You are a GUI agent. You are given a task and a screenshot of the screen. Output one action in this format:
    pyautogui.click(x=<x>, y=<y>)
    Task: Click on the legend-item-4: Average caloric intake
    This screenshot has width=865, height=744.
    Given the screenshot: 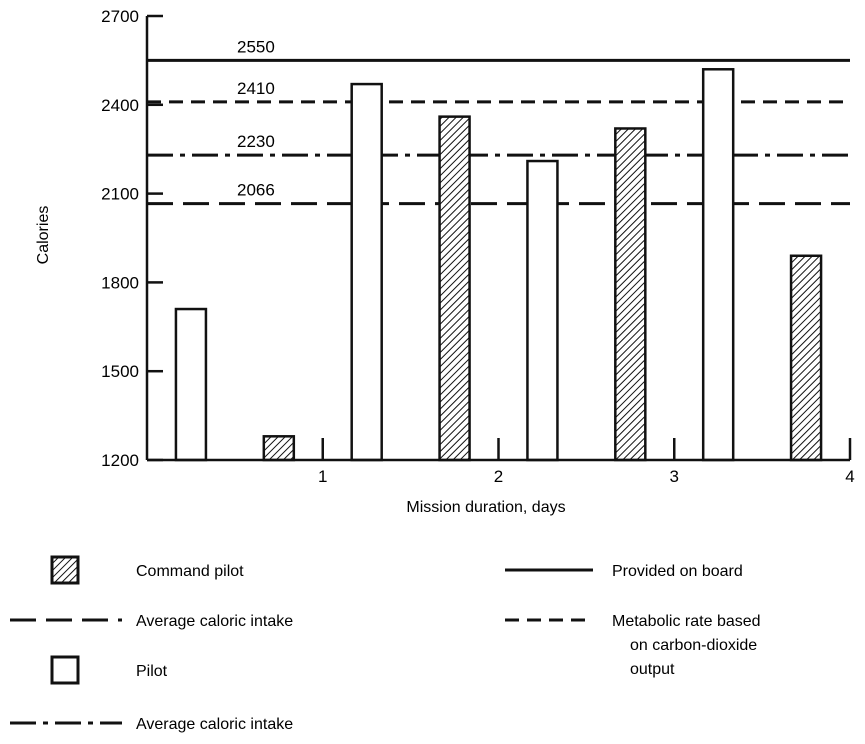 What is the action you would take?
    pyautogui.click(x=151, y=724)
    